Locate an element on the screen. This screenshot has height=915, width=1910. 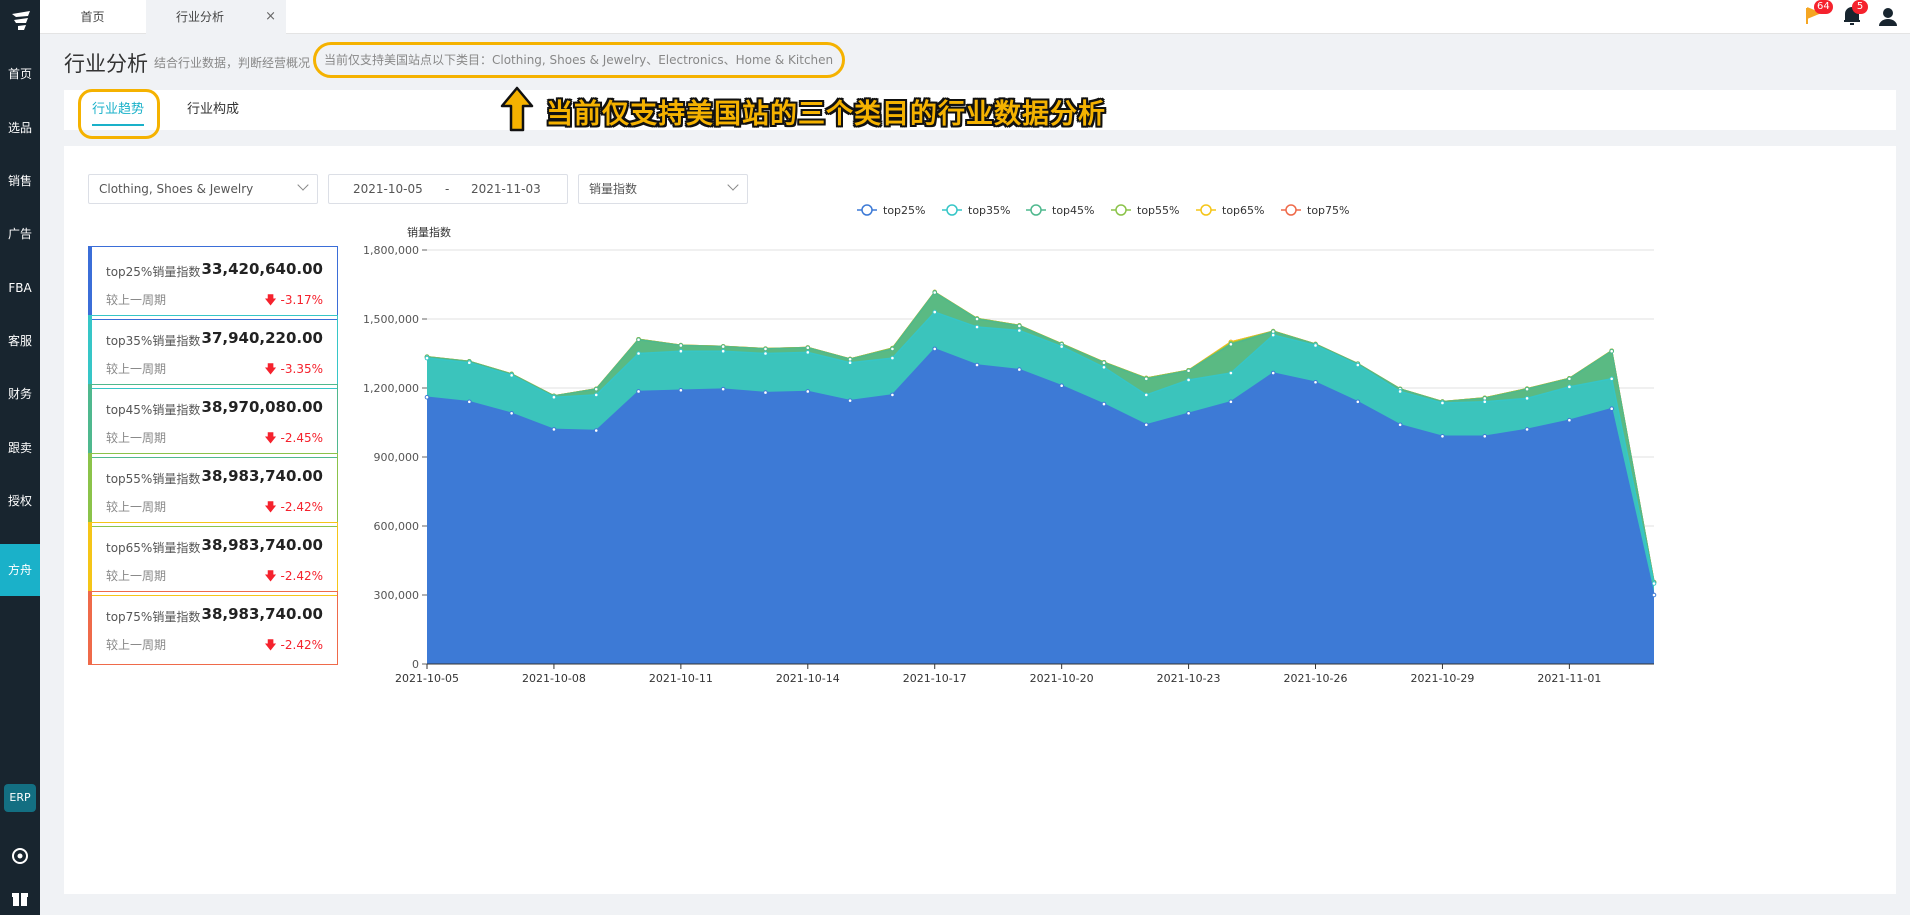
tab-industry-analysis: 行业分析 × is located at coordinates (216, 17).